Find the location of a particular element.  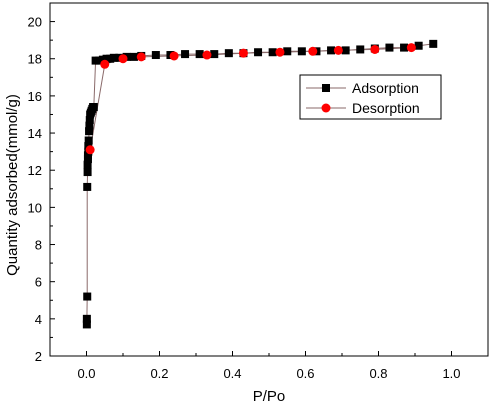

legend-adsorption-marker is located at coordinates (326, 88).